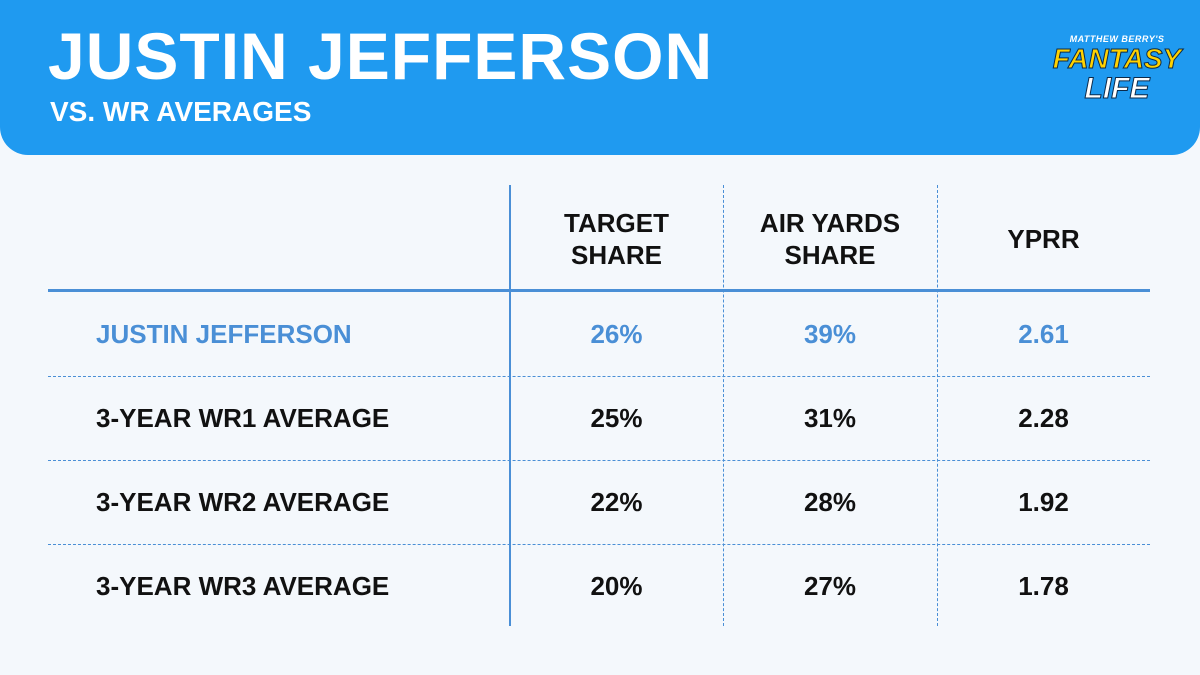 Image resolution: width=1200 pixels, height=675 pixels. What do you see at coordinates (1117, 58) in the screenshot?
I see `logo-middle: FANTASY` at bounding box center [1117, 58].